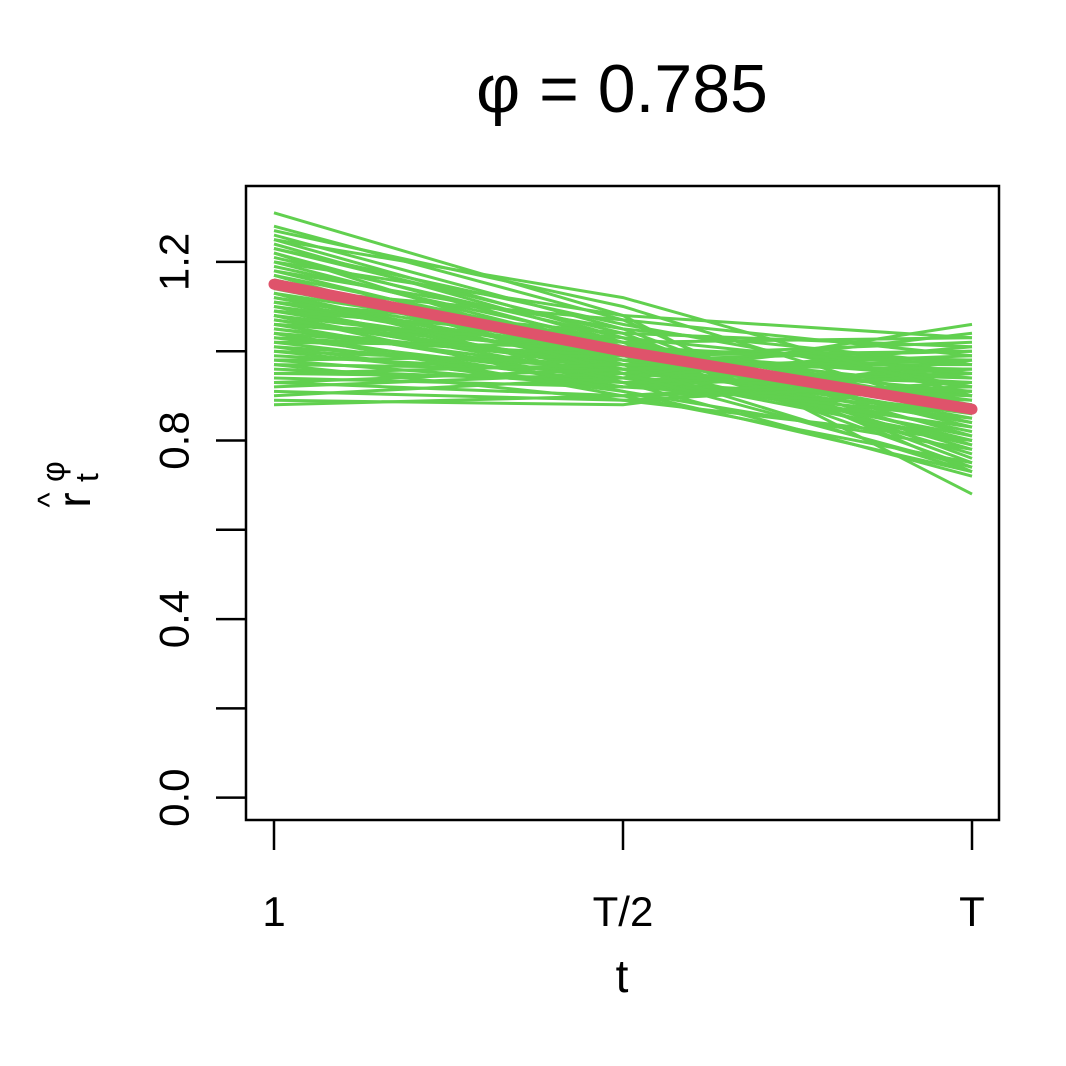  I want to click on y-axis-label: r ^ φ t, so click(68, 484).